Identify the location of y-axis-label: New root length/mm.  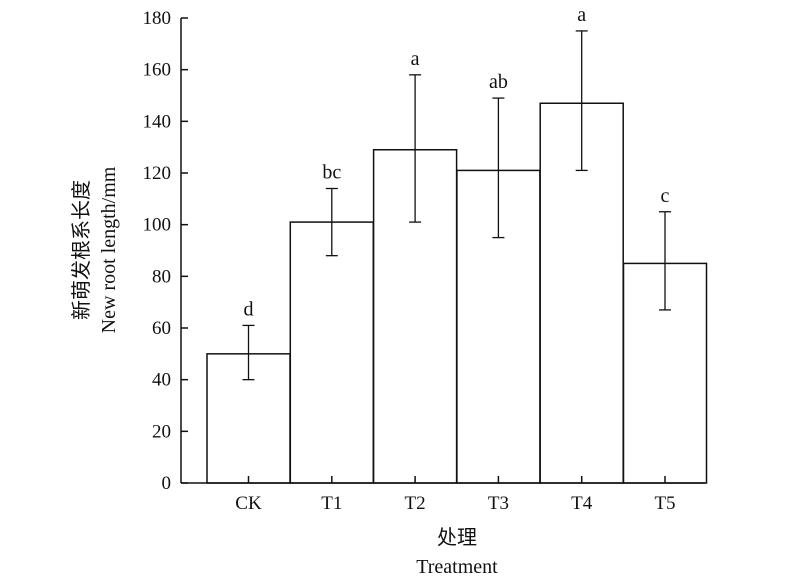
(109, 249).